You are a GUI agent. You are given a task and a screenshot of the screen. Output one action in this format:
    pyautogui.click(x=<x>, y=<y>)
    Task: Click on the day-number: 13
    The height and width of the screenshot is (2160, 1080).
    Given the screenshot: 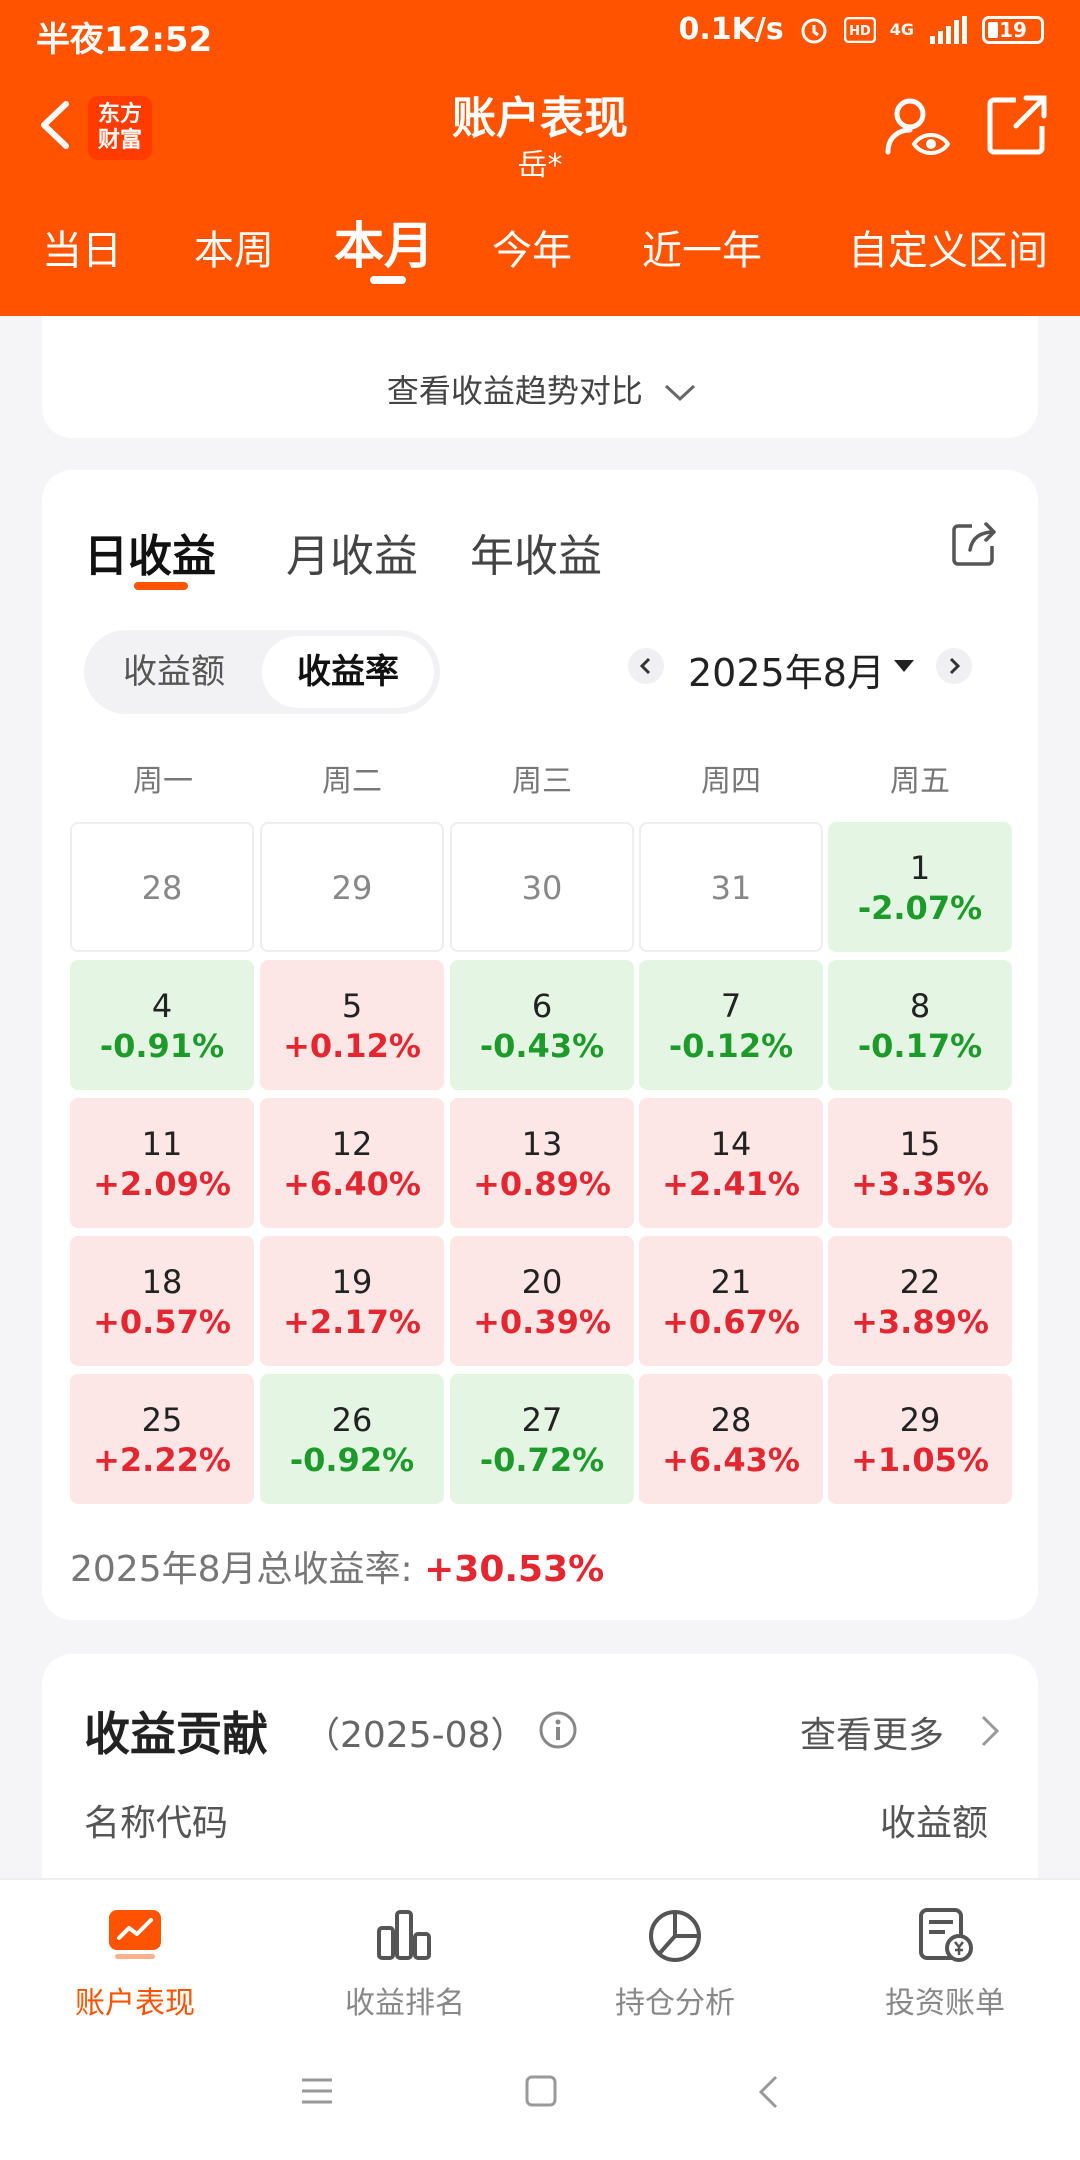 What is the action you would take?
    pyautogui.click(x=542, y=1144)
    